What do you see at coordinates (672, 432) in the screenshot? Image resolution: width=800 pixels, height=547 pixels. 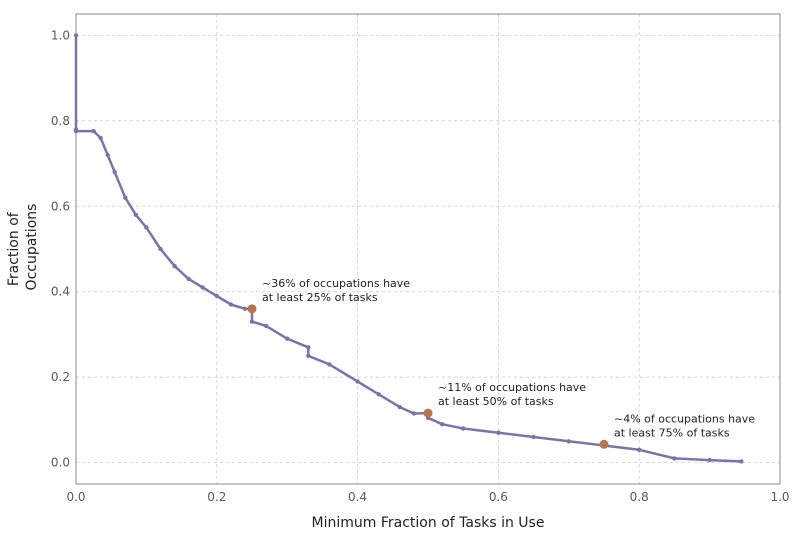 I see `annotation-text: at least 75% of tasks` at bounding box center [672, 432].